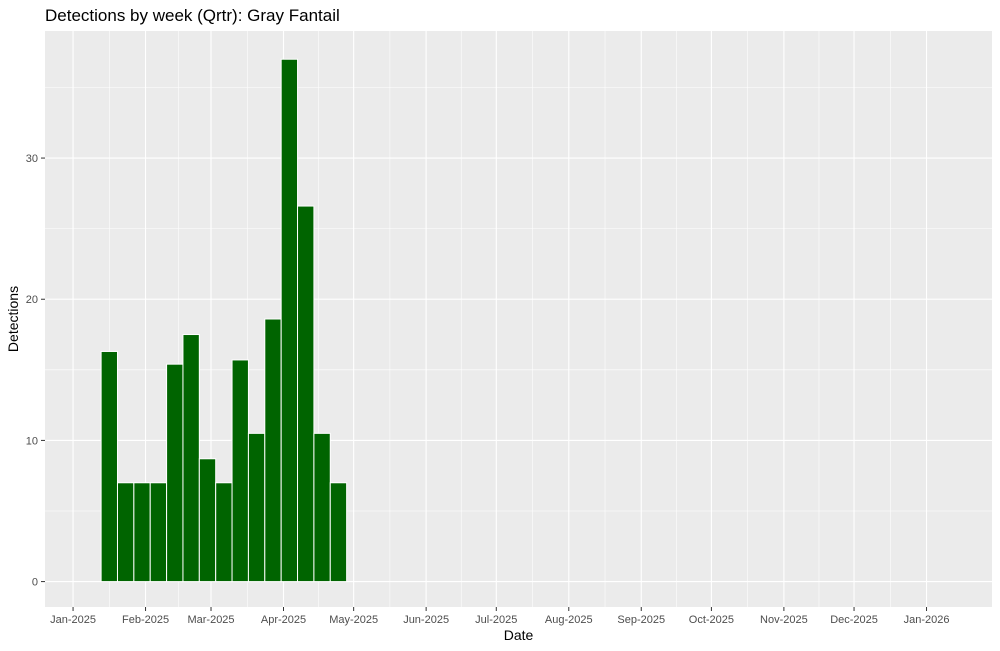 This screenshot has height=651, width=1000. Describe the element at coordinates (784, 620) in the screenshot. I see `x-tick-label: Nov-2025` at that location.